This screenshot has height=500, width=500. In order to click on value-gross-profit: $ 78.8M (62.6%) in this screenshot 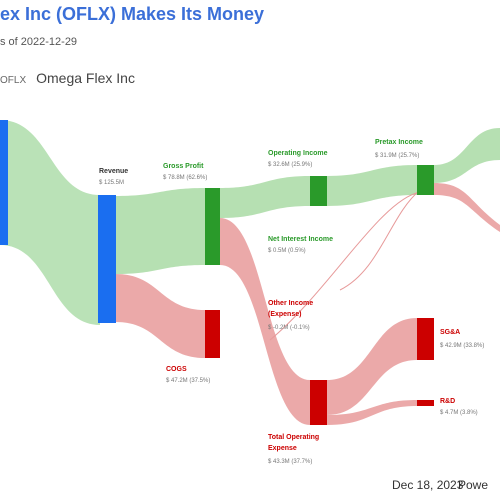, I will do `click(185, 178)`.